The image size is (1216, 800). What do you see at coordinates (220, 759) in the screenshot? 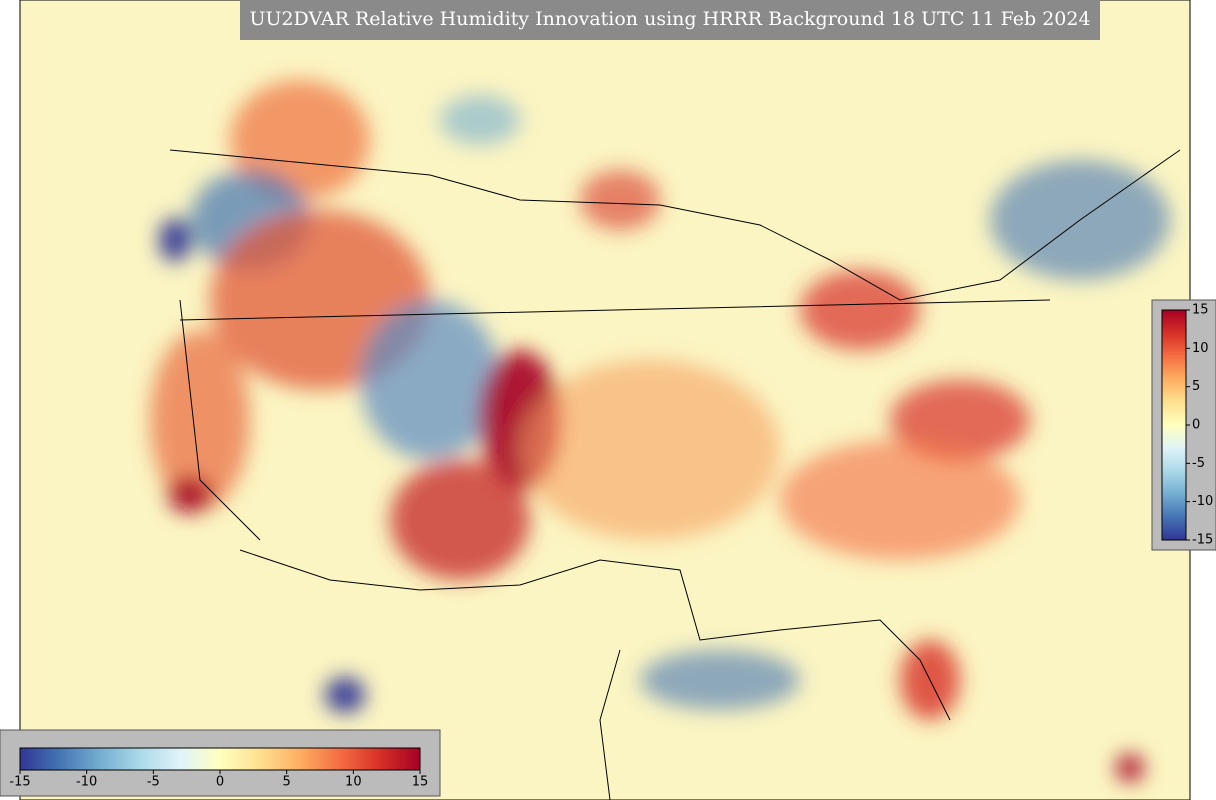
I see `colorbar-horizontal` at bounding box center [220, 759].